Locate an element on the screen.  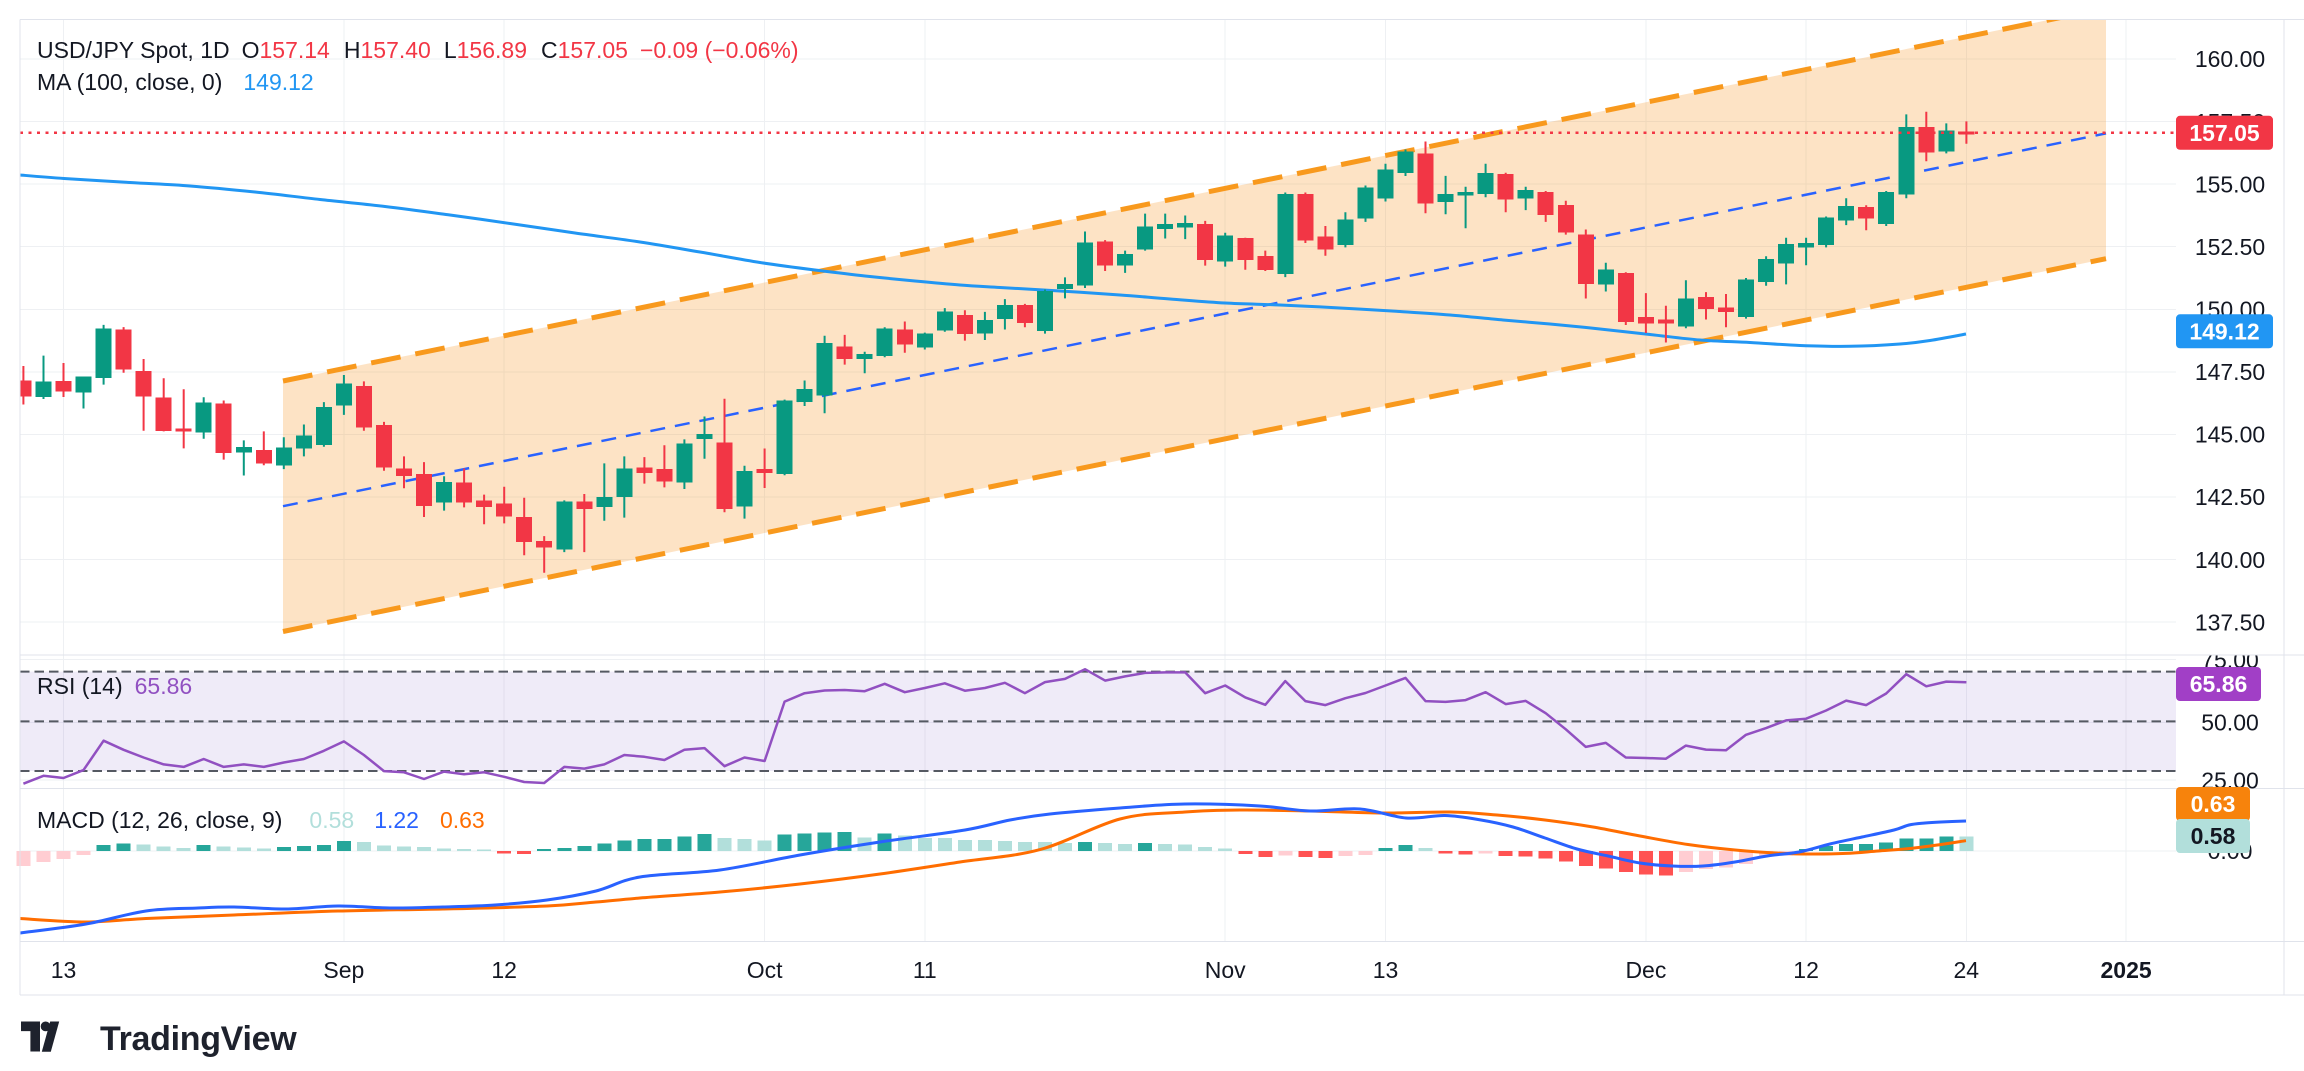
svg-text: 2025 is located at coordinates (2126, 970).